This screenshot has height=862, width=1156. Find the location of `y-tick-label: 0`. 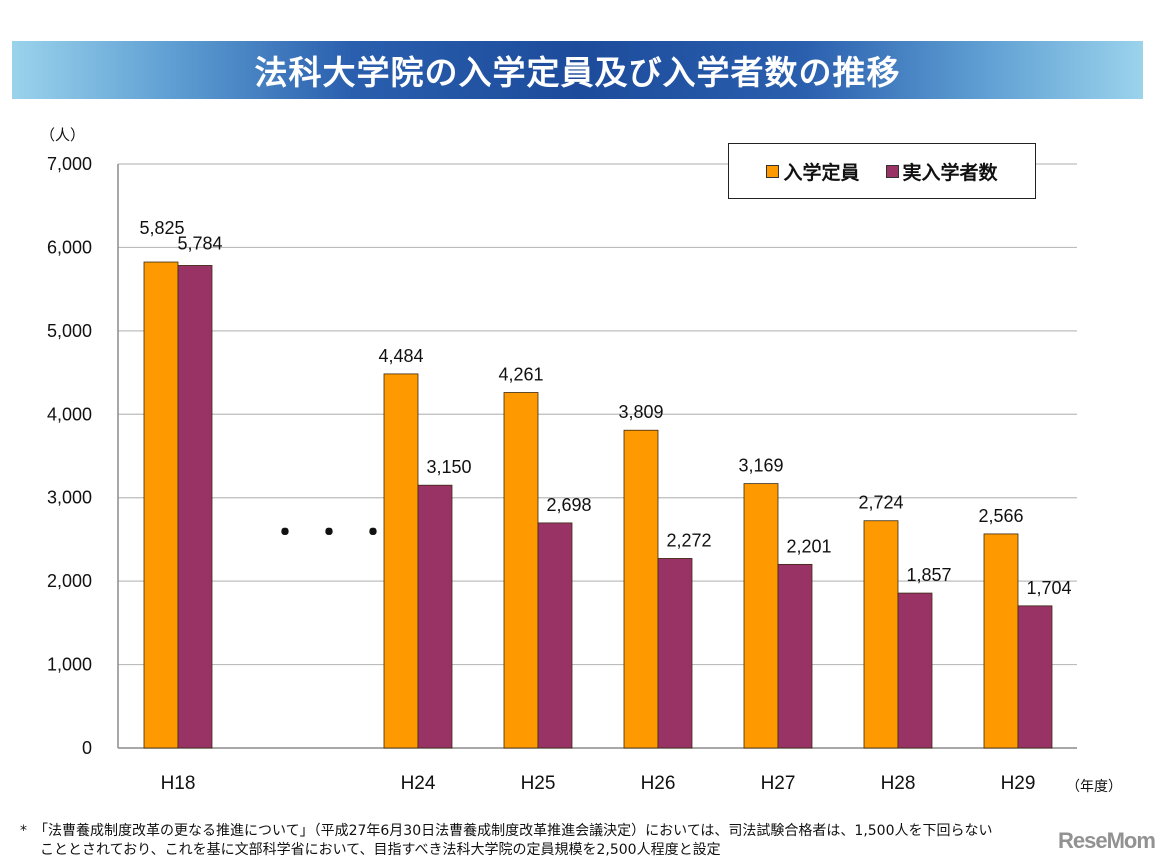

y-tick-label: 0 is located at coordinates (87, 748).